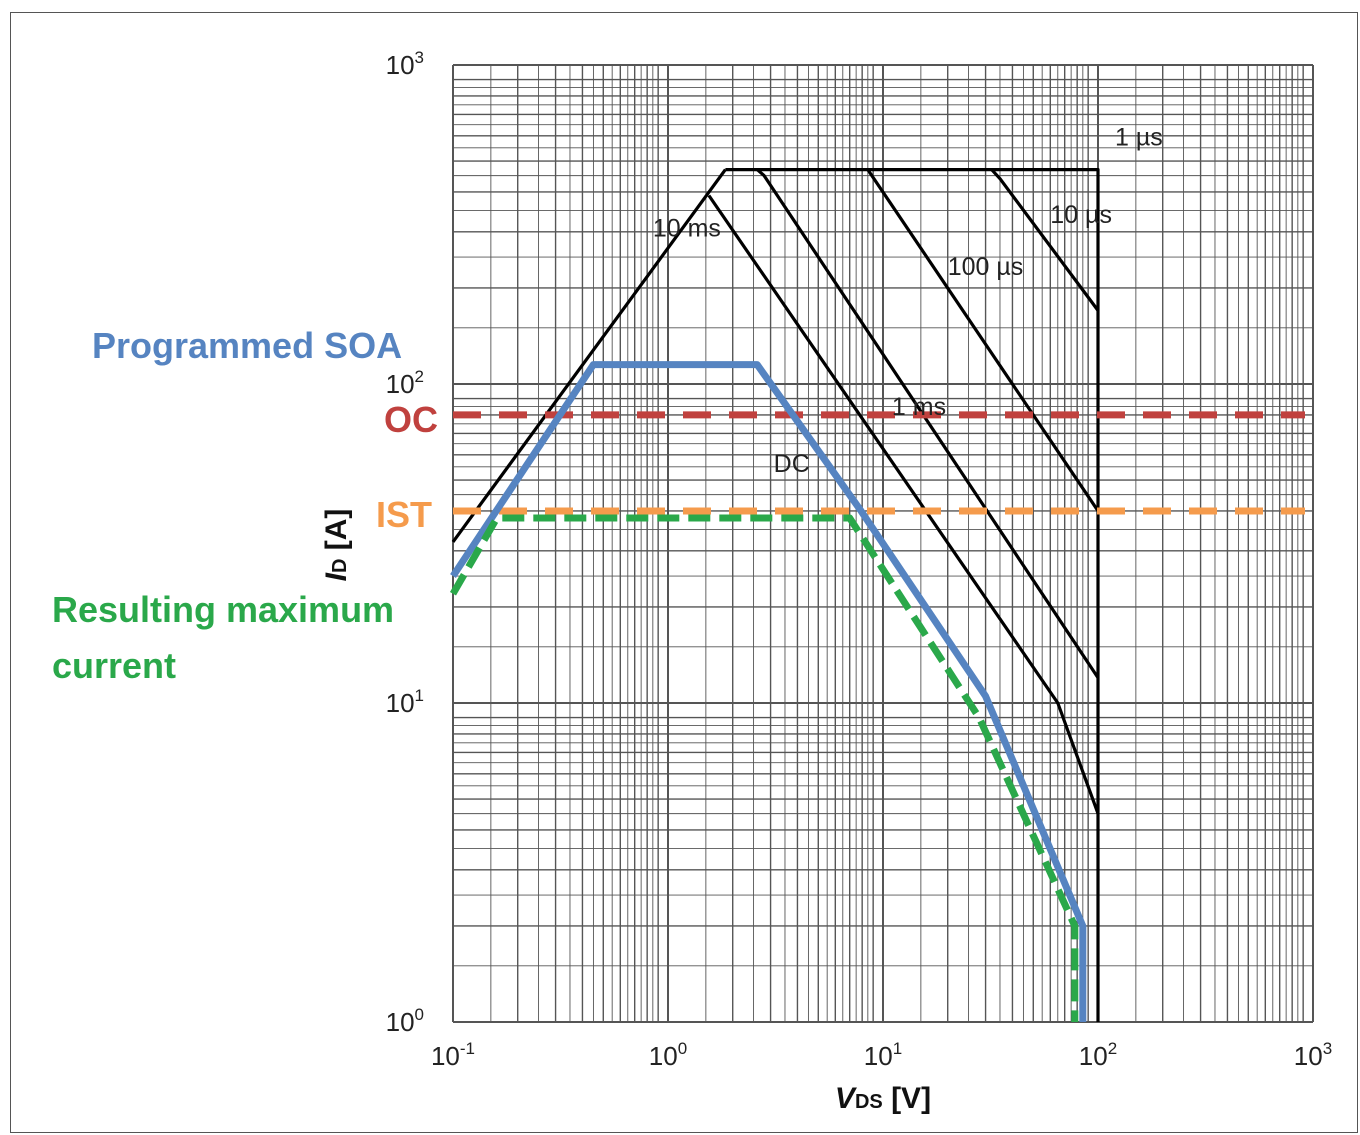  What do you see at coordinates (405, 64) in the screenshot?
I see `y-tick-label: 10³` at bounding box center [405, 64].